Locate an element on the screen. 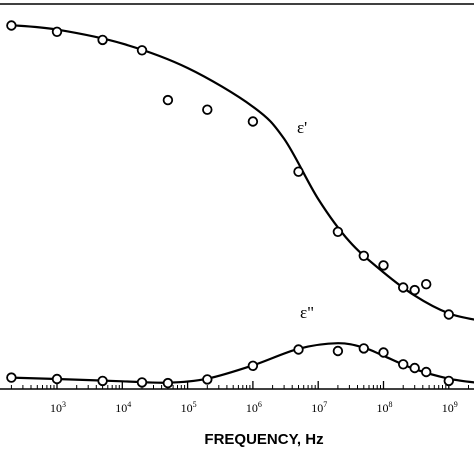 The height and width of the screenshot is (474, 474). x-tick-label: 10⁸ is located at coordinates (385, 407).